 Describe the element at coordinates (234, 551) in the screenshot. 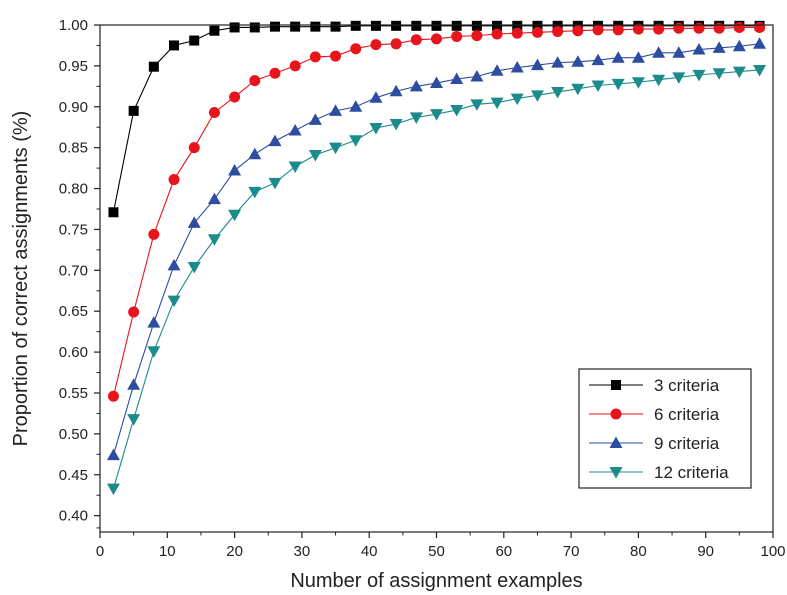

I see `x-tick-label: 20` at that location.